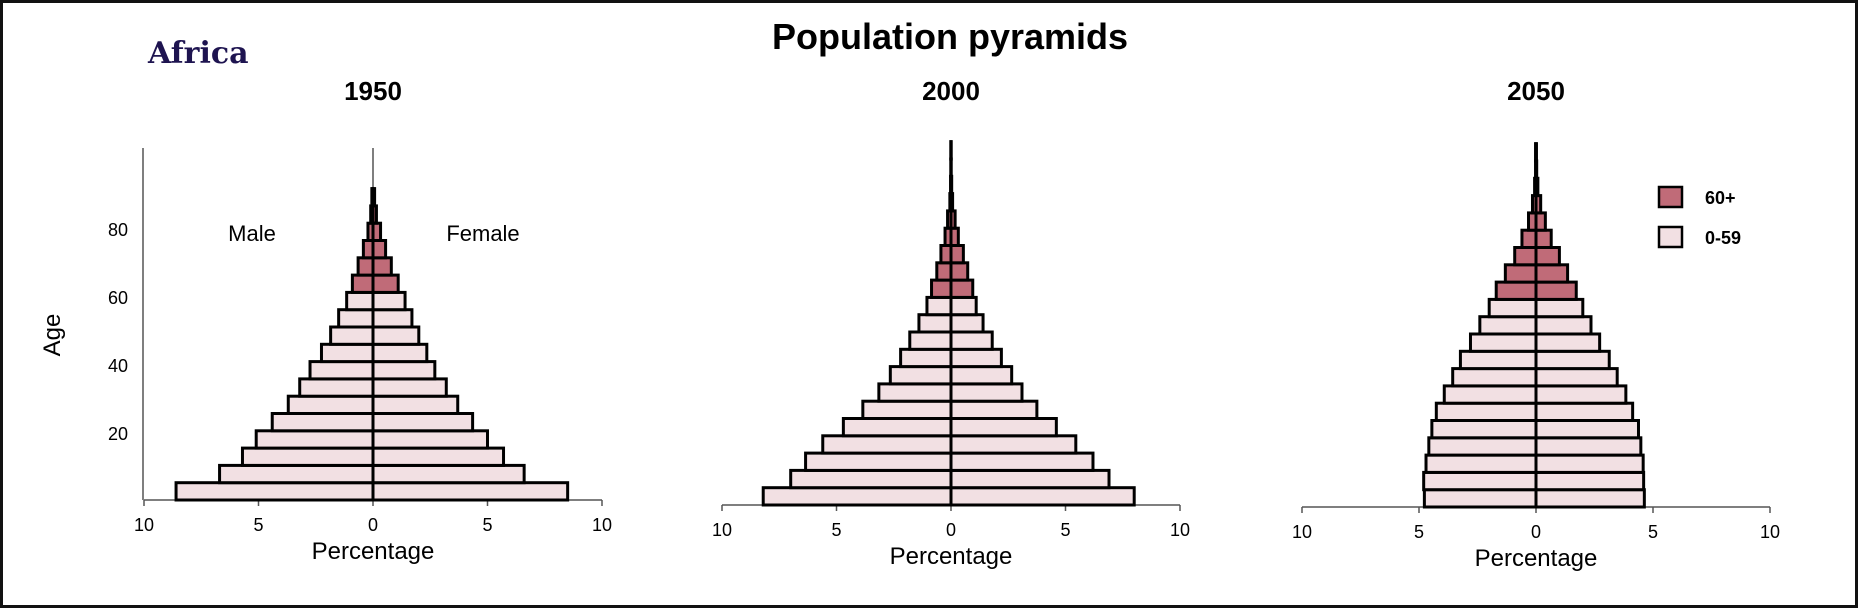  Describe the element at coordinates (1536, 91) in the screenshot. I see `panel-title: 2050` at that location.